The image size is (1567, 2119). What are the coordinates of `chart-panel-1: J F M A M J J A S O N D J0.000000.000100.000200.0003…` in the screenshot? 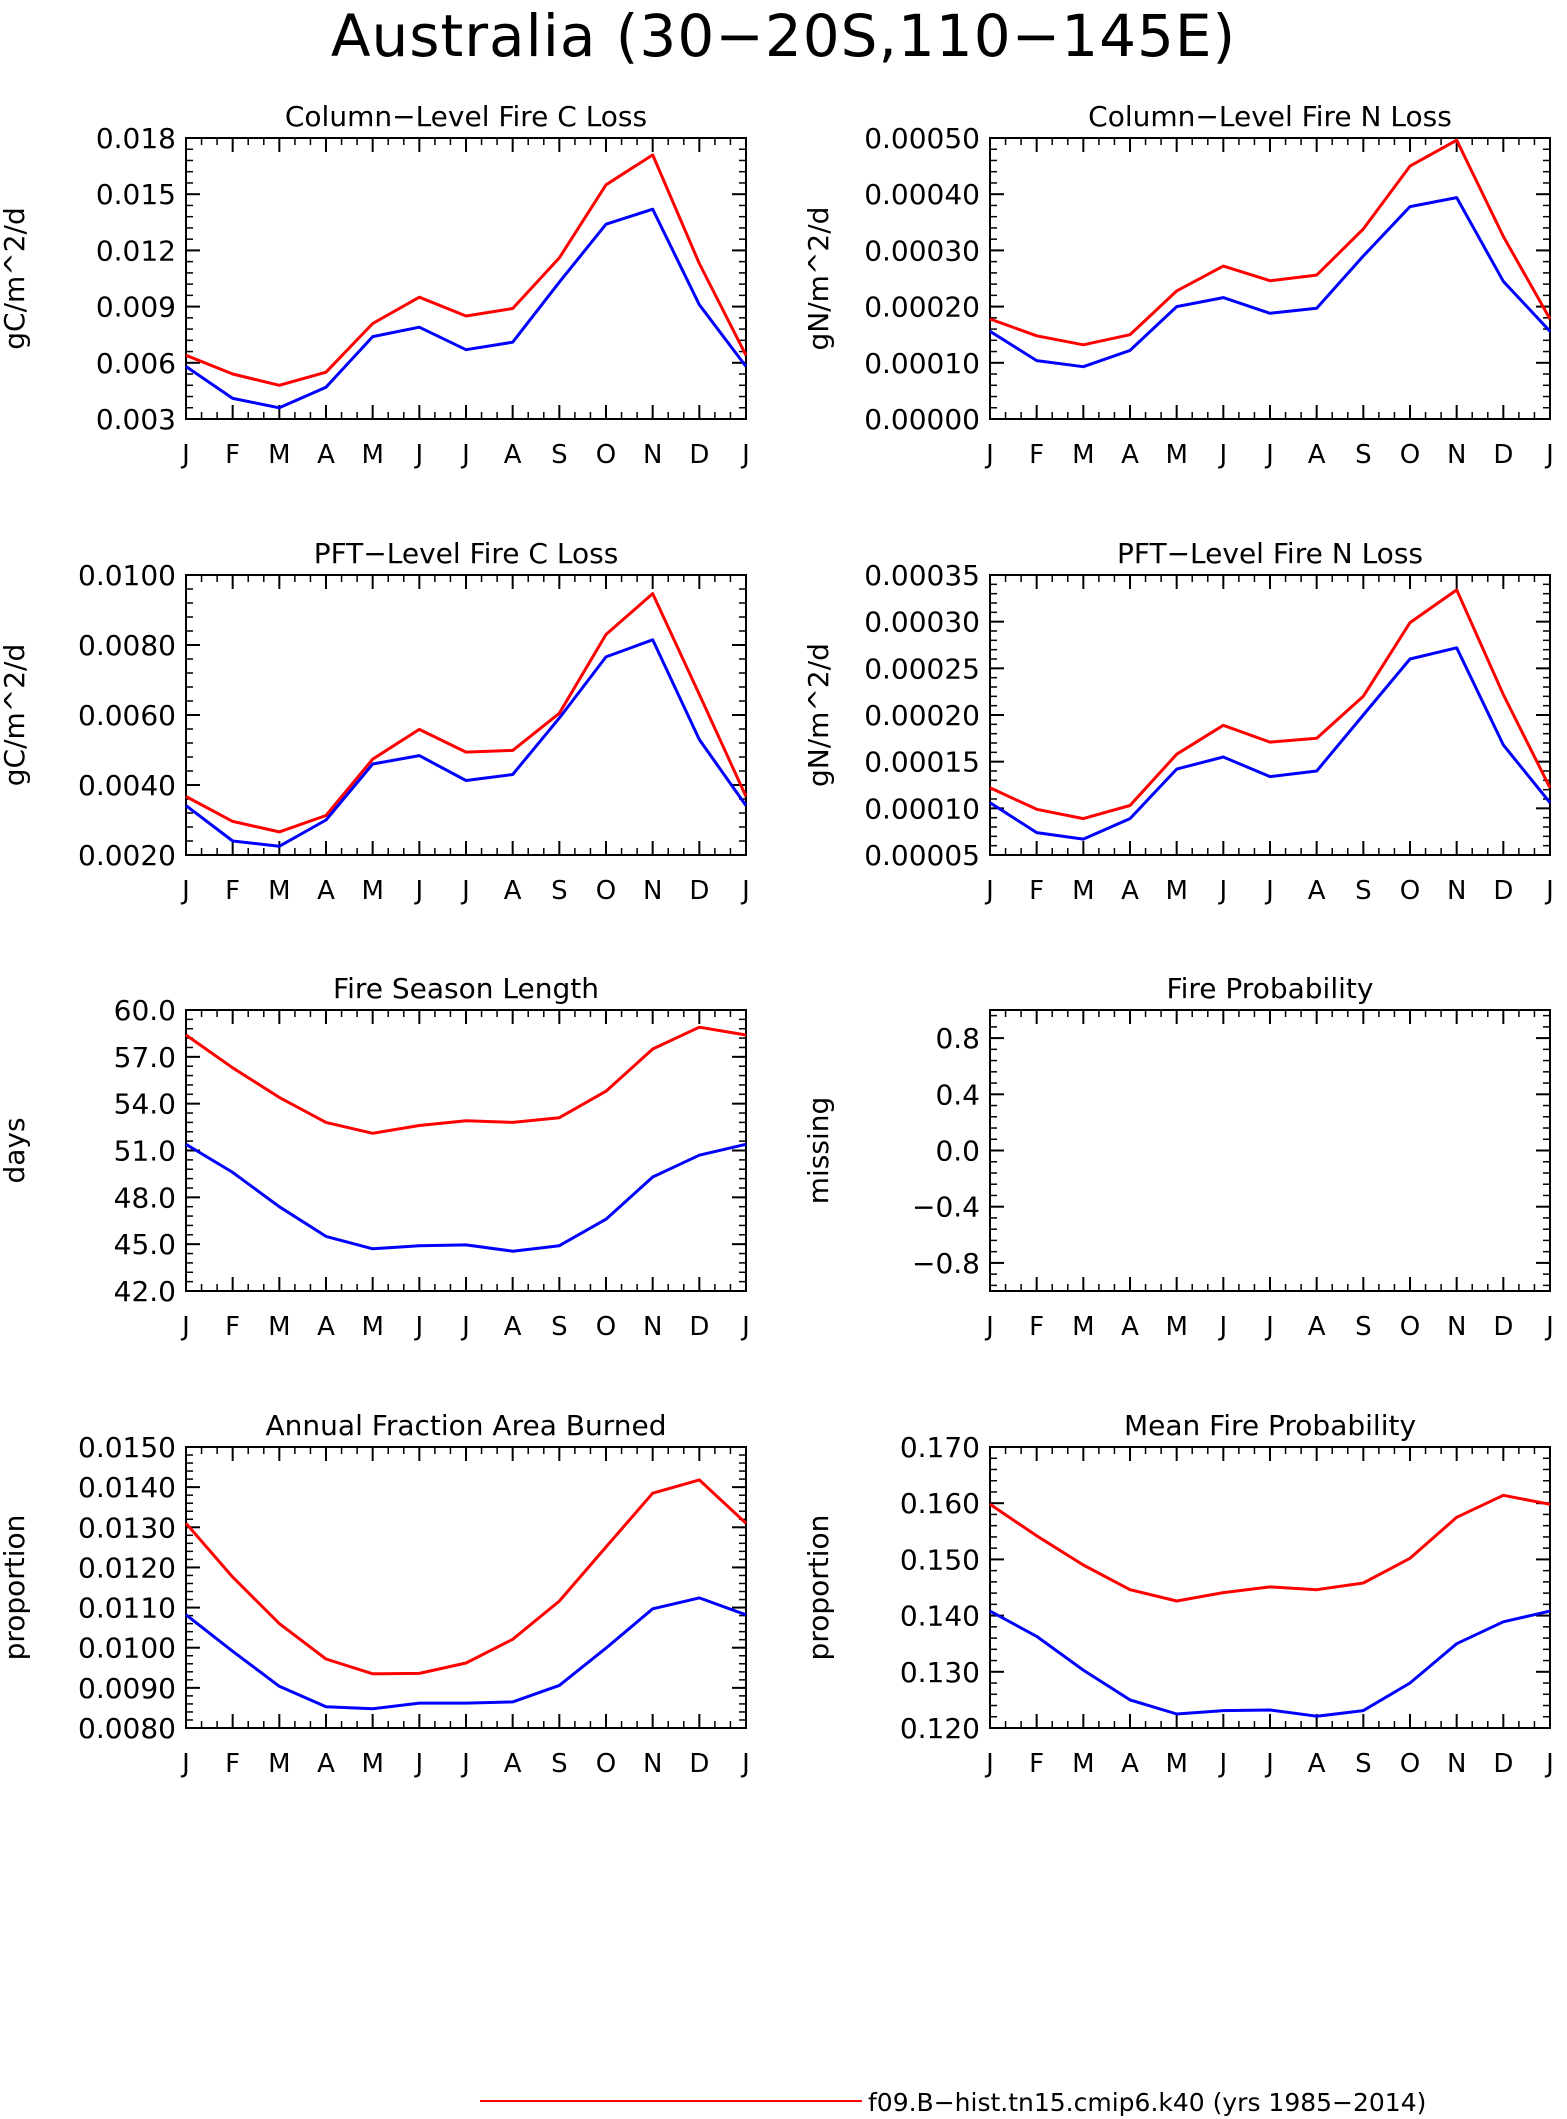 It's located at (1178, 285).